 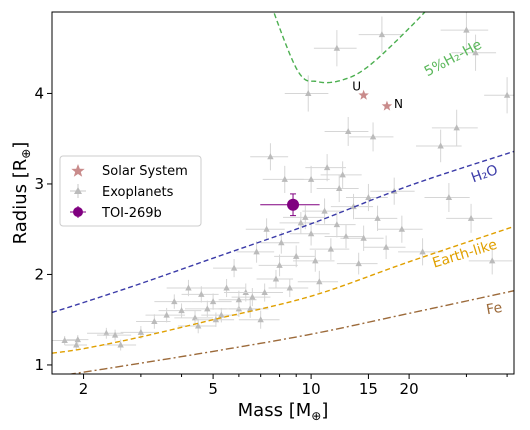 What do you see at coordinates (39, 184) in the screenshot?
I see `y-tick-label: 3` at bounding box center [39, 184].